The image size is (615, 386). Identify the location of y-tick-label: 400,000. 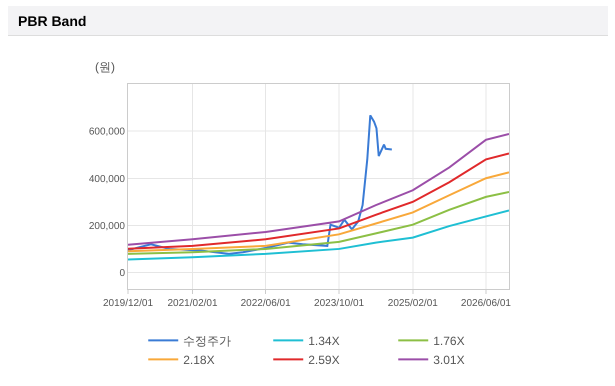
(107, 179).